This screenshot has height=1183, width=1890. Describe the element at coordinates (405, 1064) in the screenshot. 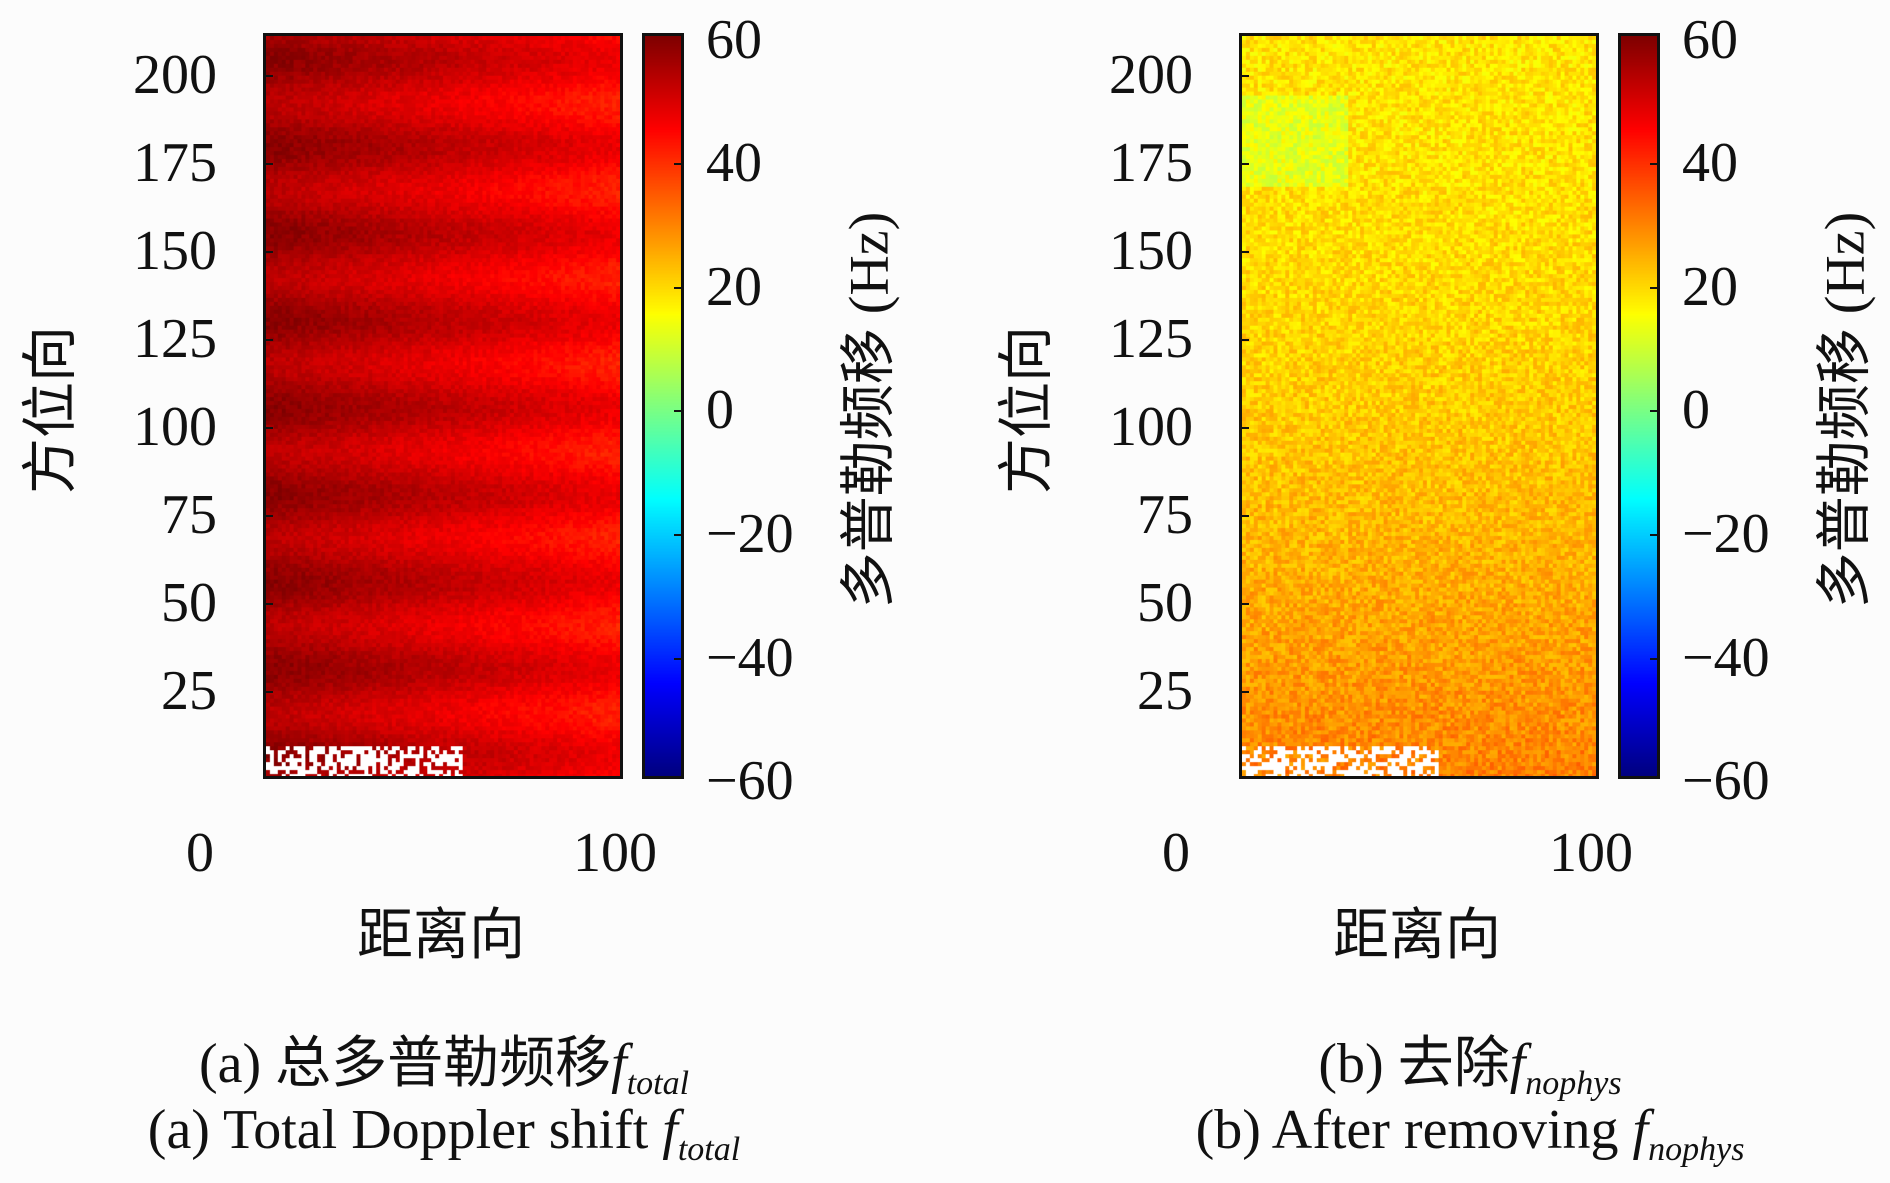

I see `caption-text: (a) 总多普勒频移` at that location.